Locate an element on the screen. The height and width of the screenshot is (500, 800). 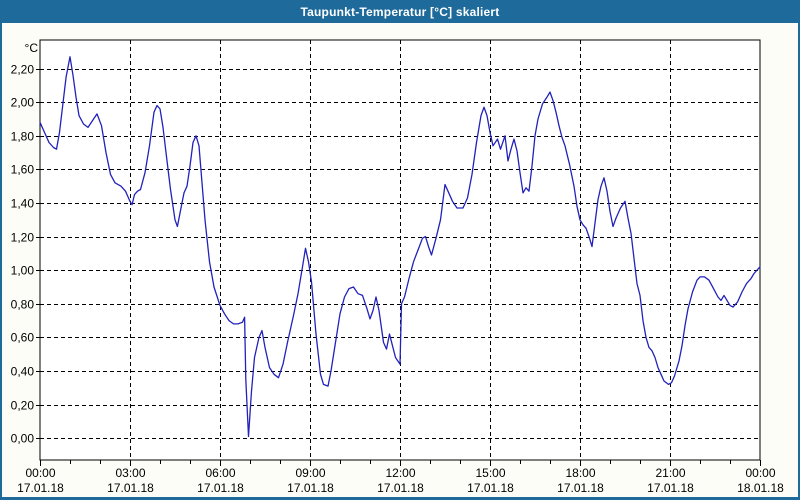
x-tick-time-label: 15:00 is located at coordinates (490, 473).